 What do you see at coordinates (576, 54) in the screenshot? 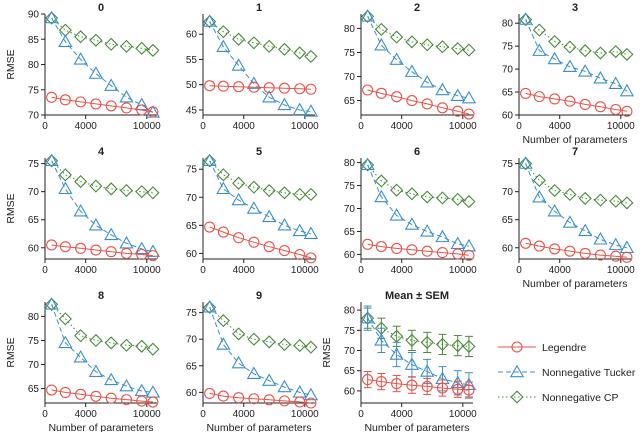
I see `series-tucker` at bounding box center [576, 54].